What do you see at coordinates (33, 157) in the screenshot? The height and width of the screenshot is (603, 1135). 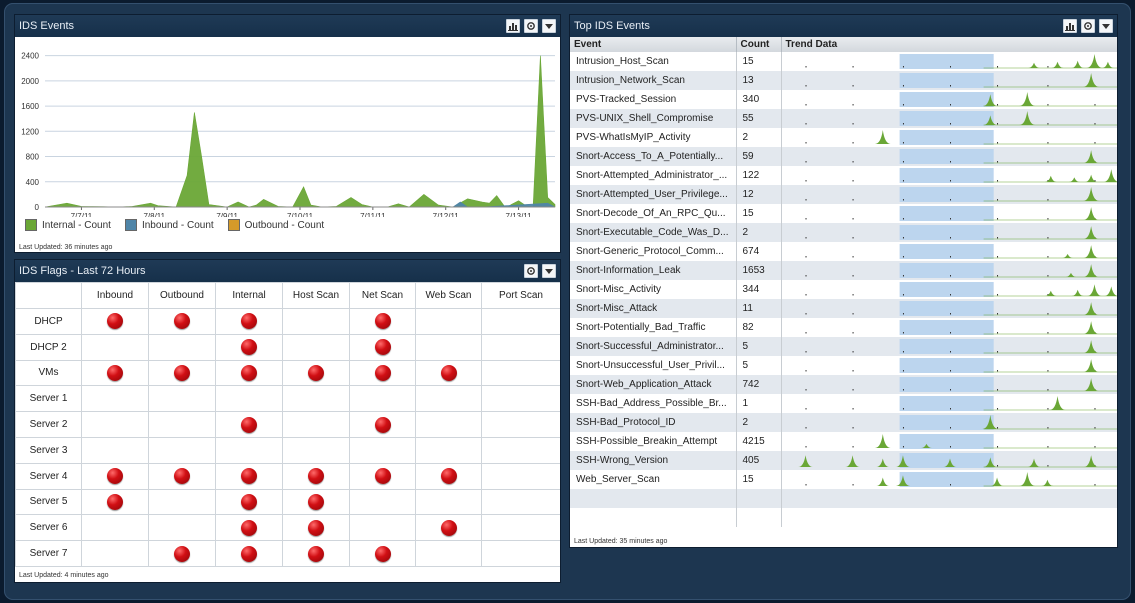 I see `y-tick-label: 800` at bounding box center [33, 157].